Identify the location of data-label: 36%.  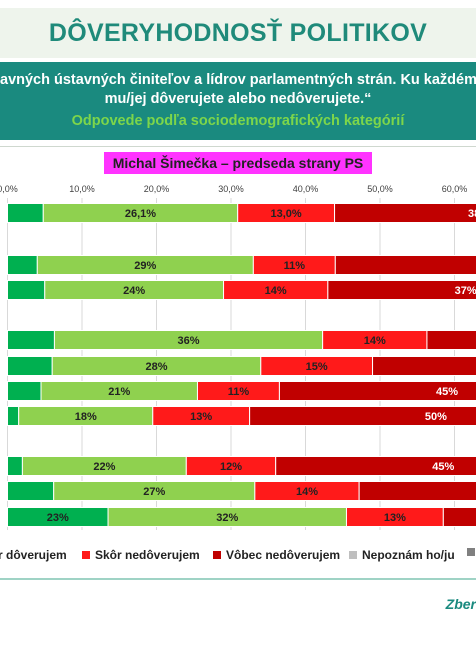
(189, 341).